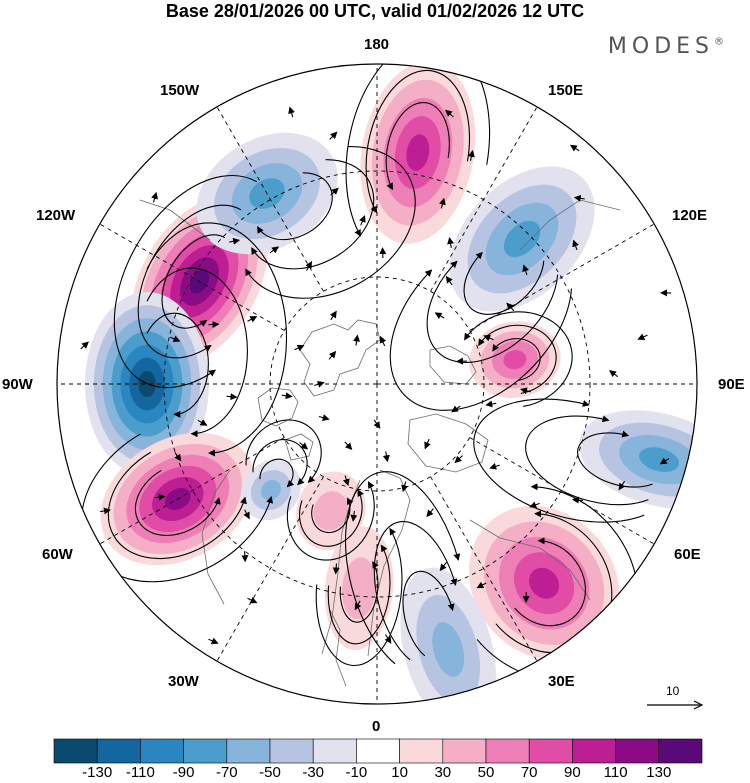 The image size is (750, 783). Describe the element at coordinates (566, 90) in the screenshot. I see `lon-label-150e: 150E` at that location.